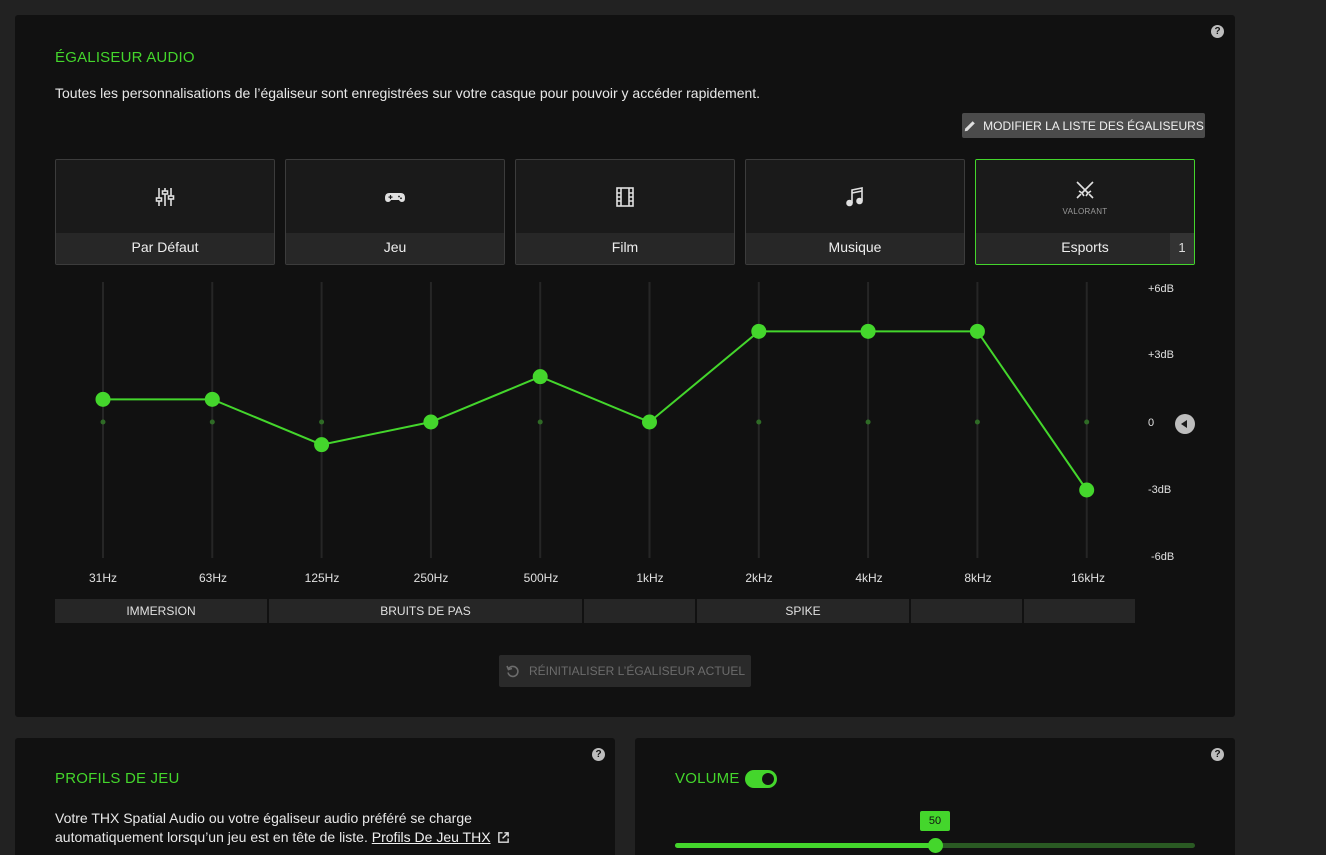  Describe the element at coordinates (1161, 289) in the screenshot. I see `db-label: +6dB` at that location.